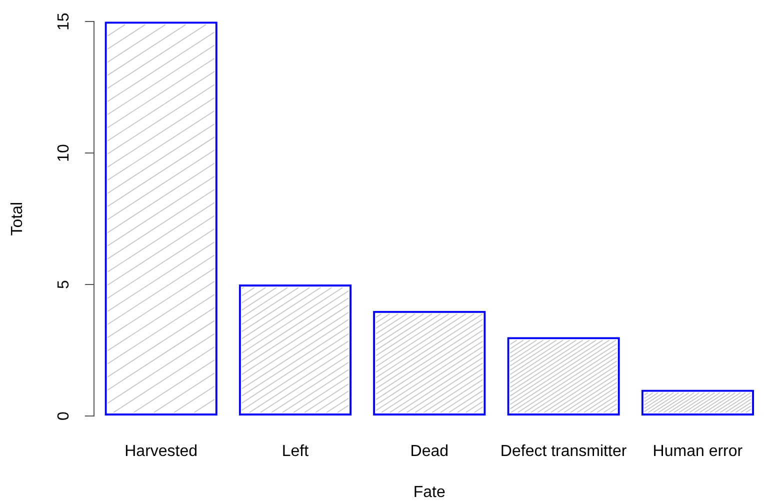  What do you see at coordinates (564, 451) in the screenshot?
I see `x-tick-label: Defect transmitter` at bounding box center [564, 451].